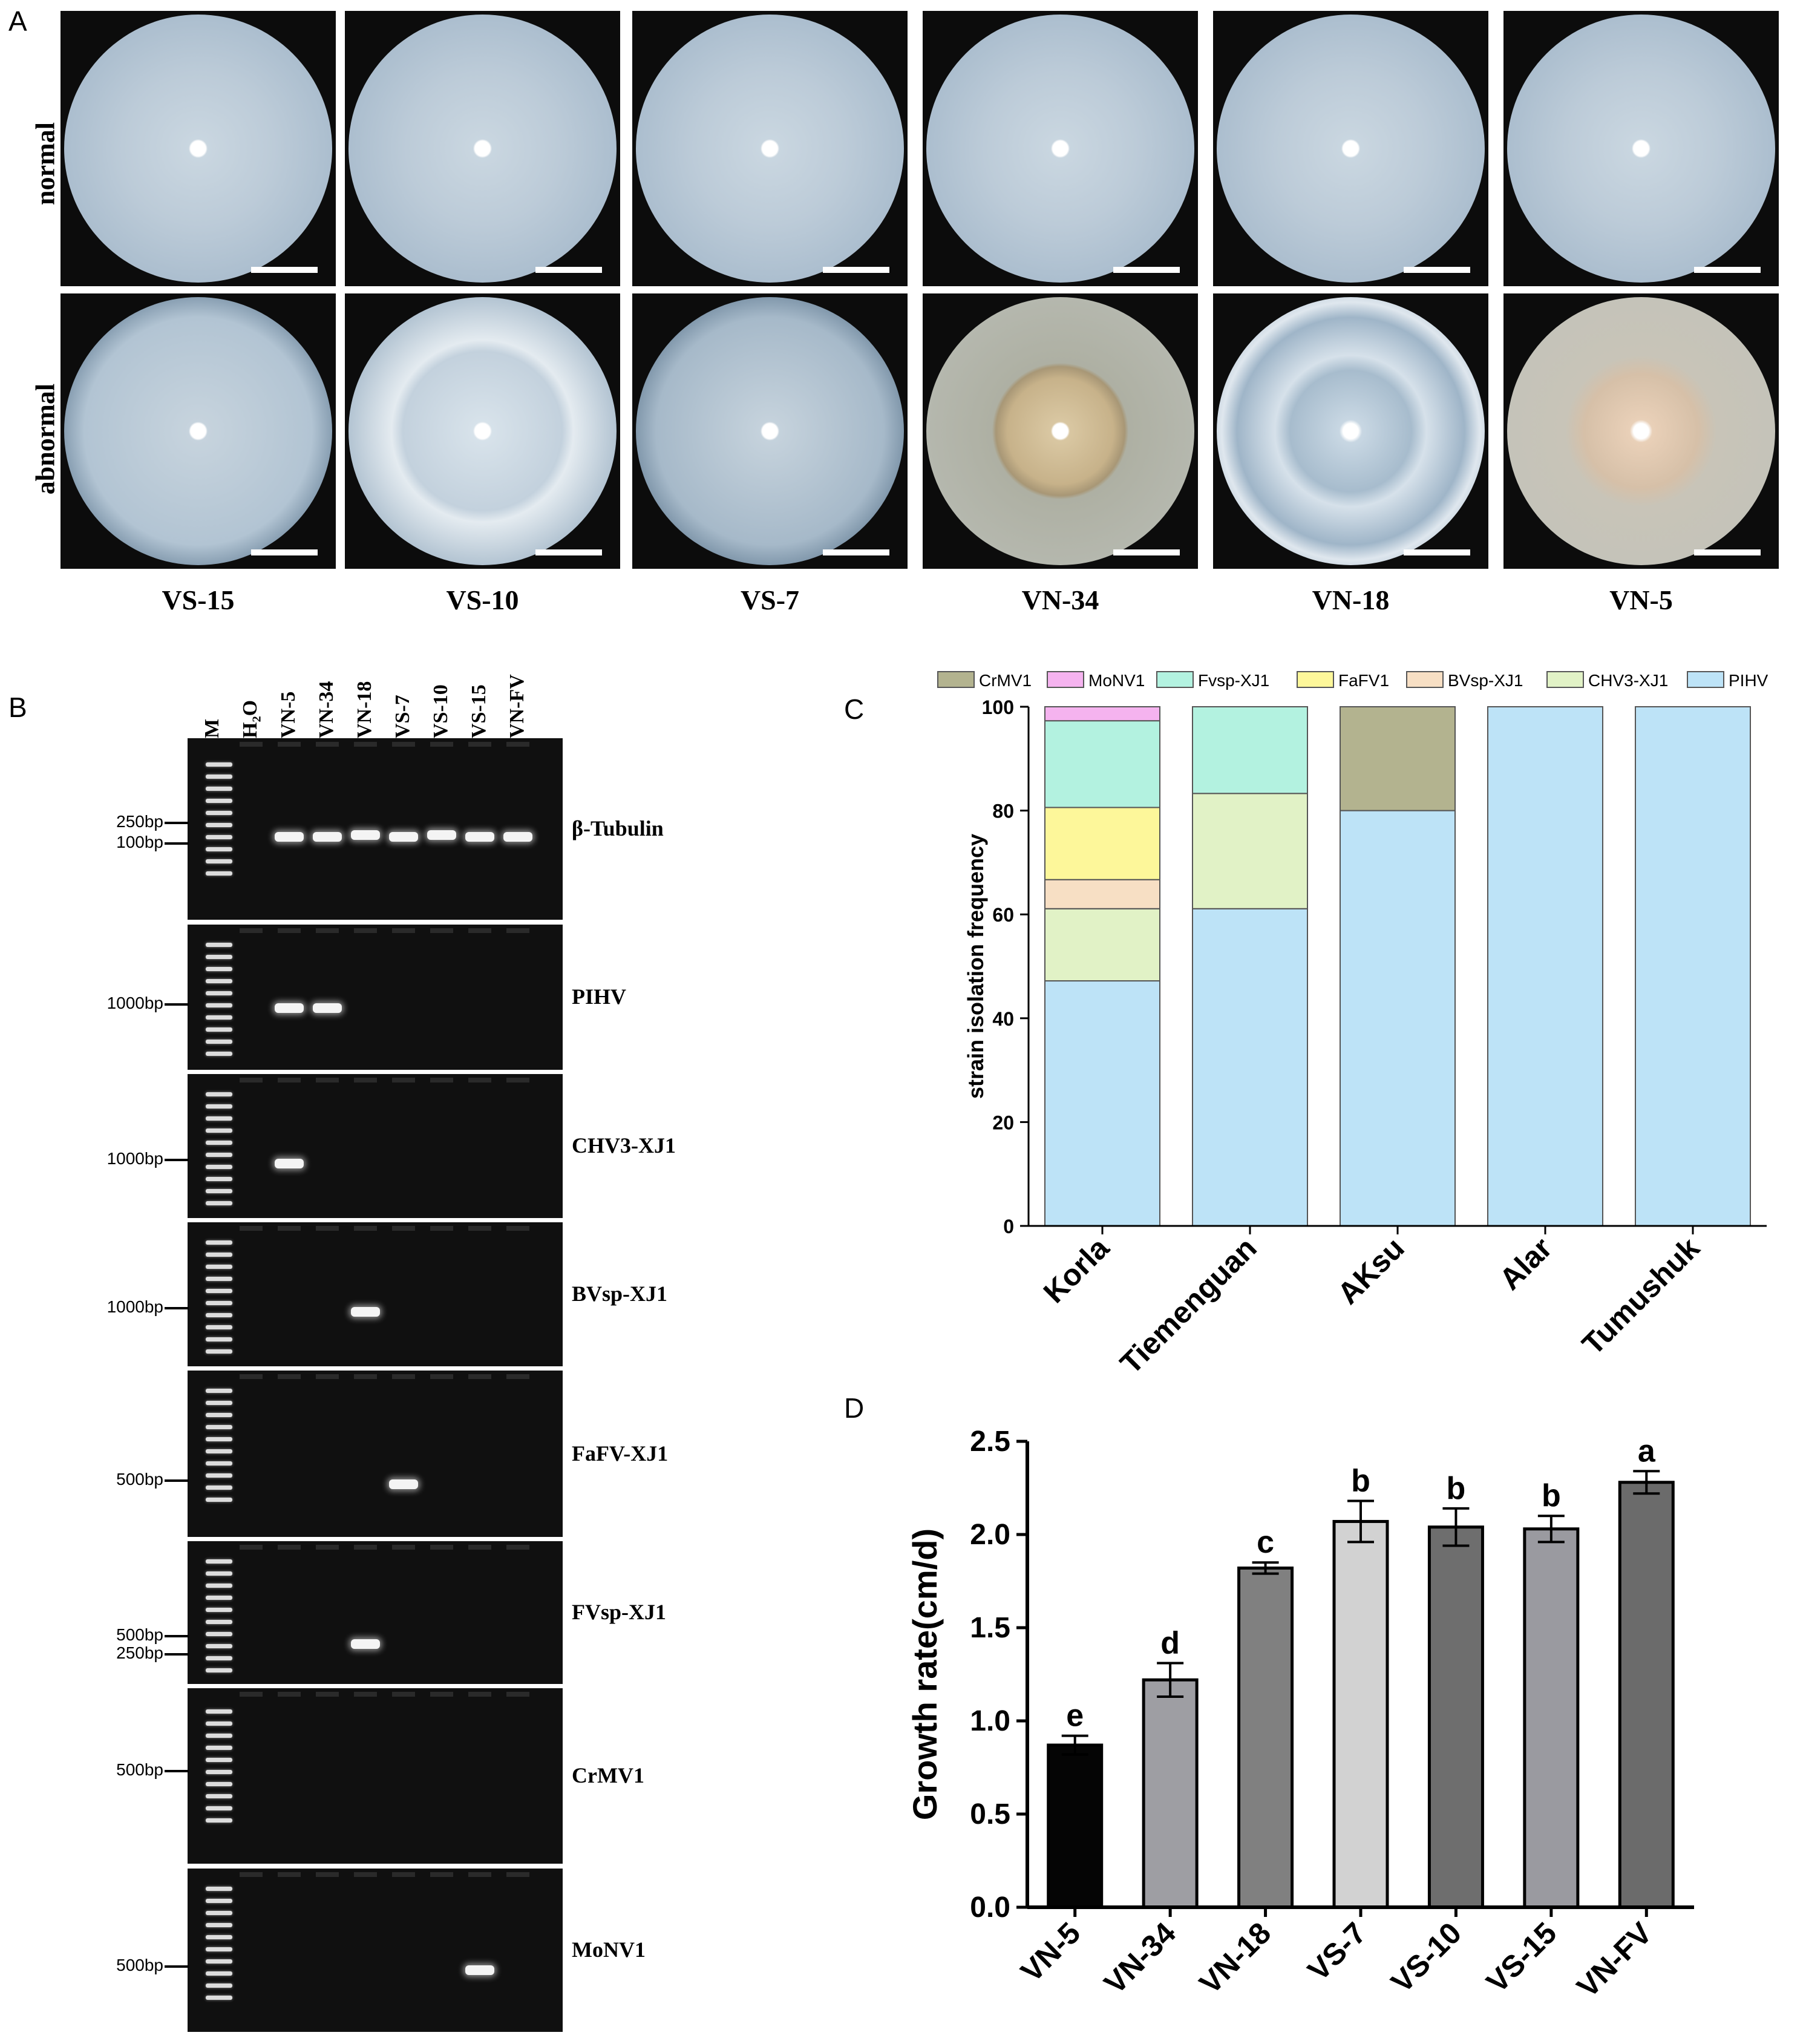 The width and height of the screenshot is (1806, 2044). Describe the element at coordinates (17, 708) in the screenshot. I see `panel-label-b: B` at that location.